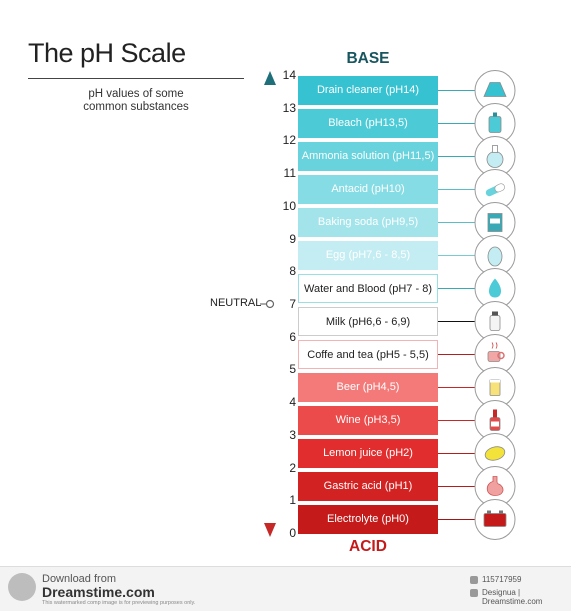 This screenshot has width=571, height=611. What do you see at coordinates (136, 107) in the screenshot?
I see `subtitle-line-2: common substances` at bounding box center [136, 107].